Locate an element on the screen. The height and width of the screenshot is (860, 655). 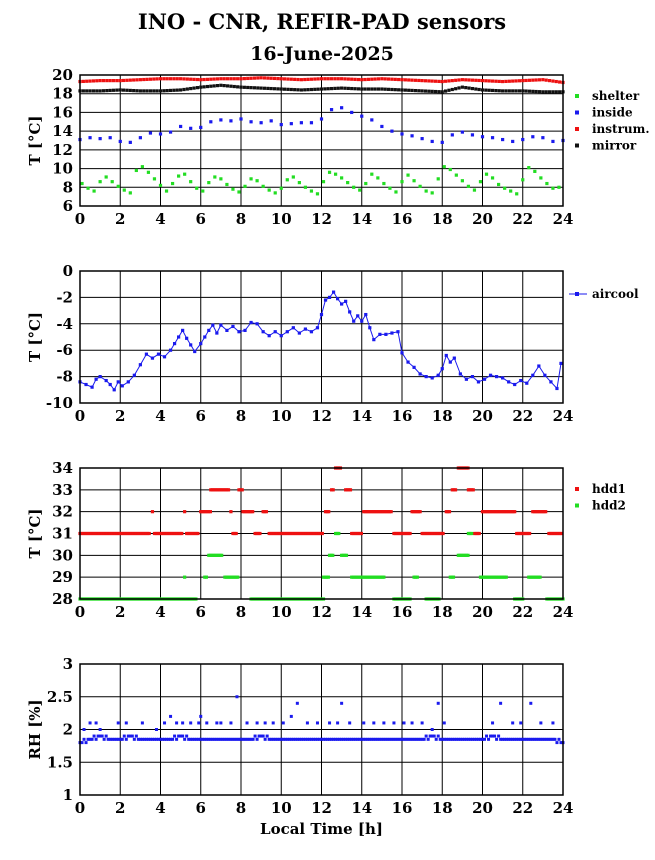
x-tick-label: 18 is located at coordinates (442, 612).